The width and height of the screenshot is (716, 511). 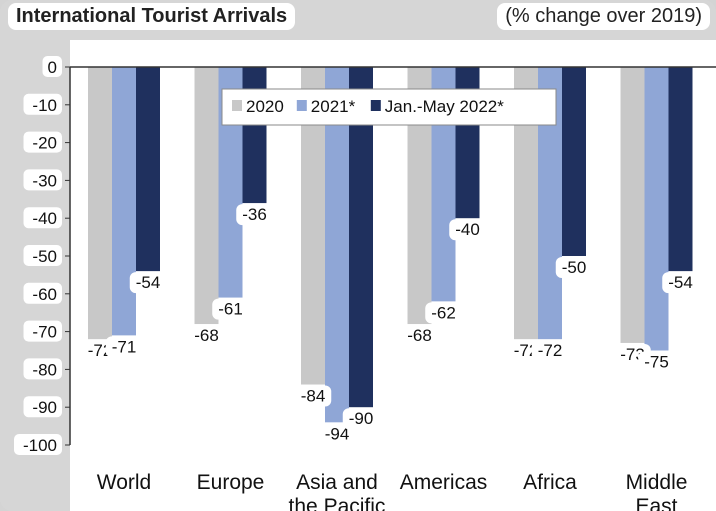 I want to click on legend-label: Jan.-May 2022*, so click(x=444, y=106).